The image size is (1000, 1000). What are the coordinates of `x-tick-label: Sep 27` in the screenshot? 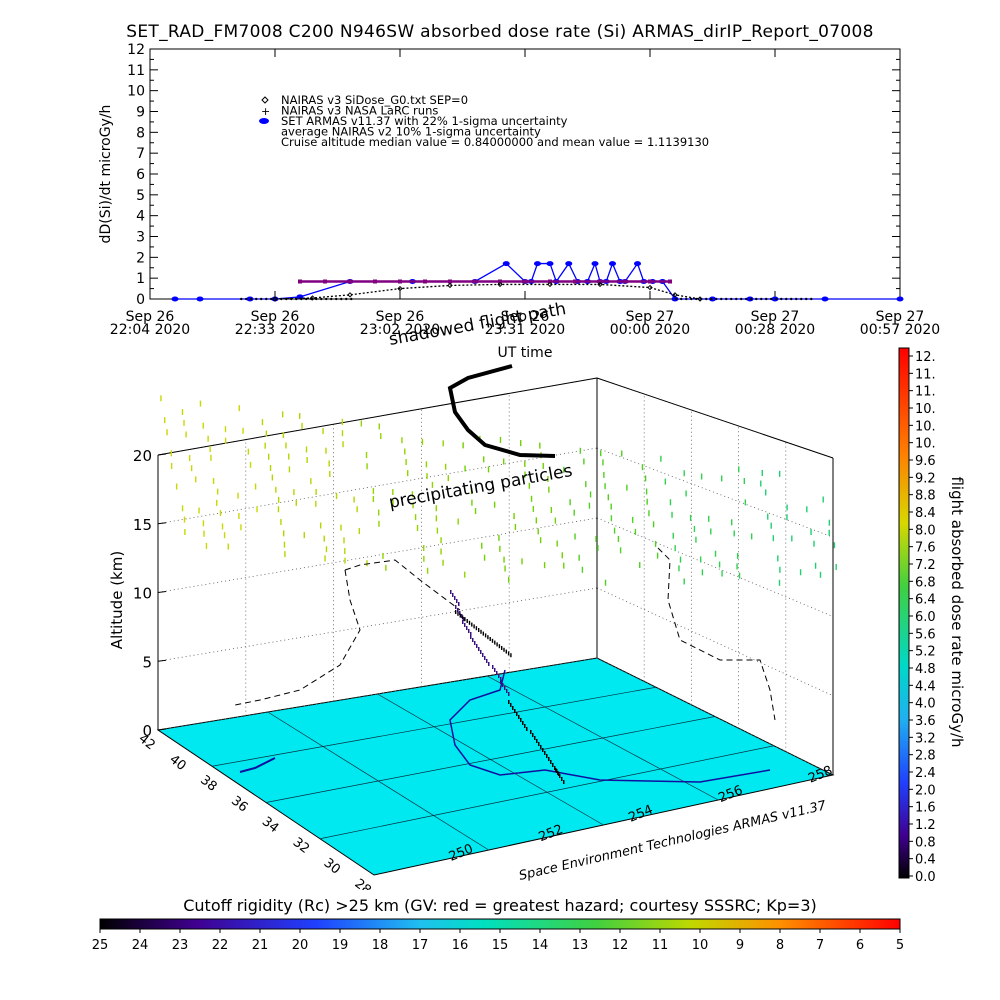 It's located at (775, 317).